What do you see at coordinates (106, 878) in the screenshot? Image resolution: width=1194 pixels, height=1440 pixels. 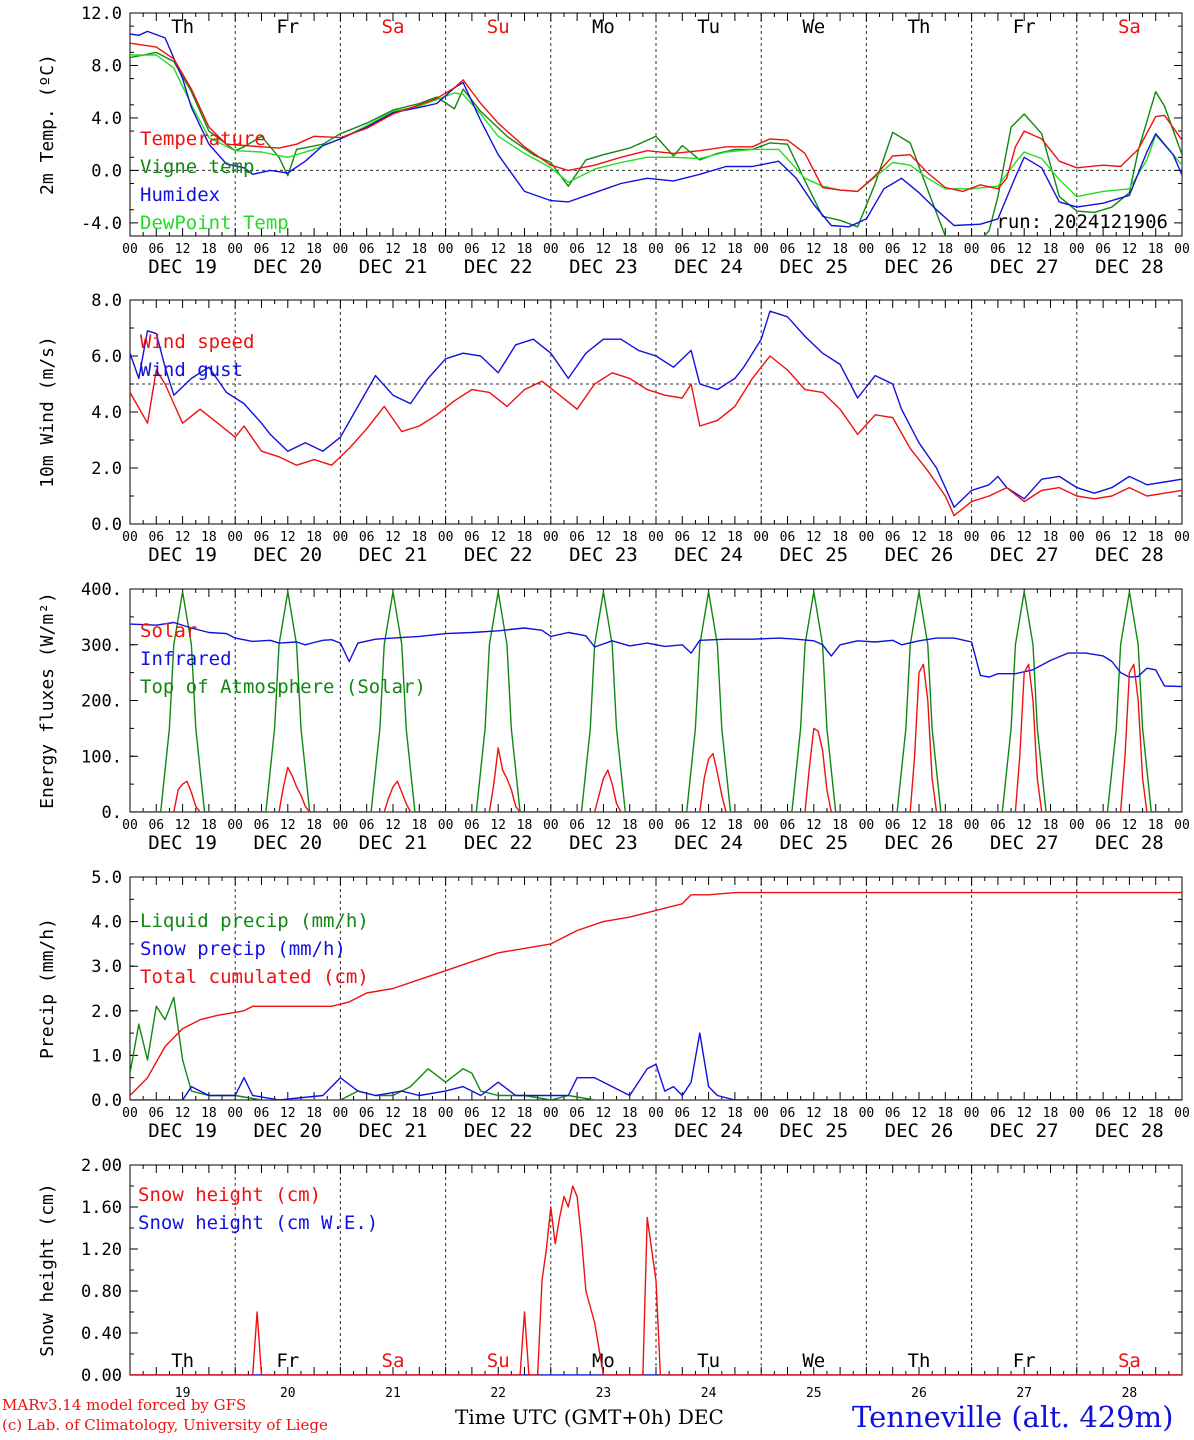 I see `y-tick-label: 5.0` at bounding box center [106, 878].